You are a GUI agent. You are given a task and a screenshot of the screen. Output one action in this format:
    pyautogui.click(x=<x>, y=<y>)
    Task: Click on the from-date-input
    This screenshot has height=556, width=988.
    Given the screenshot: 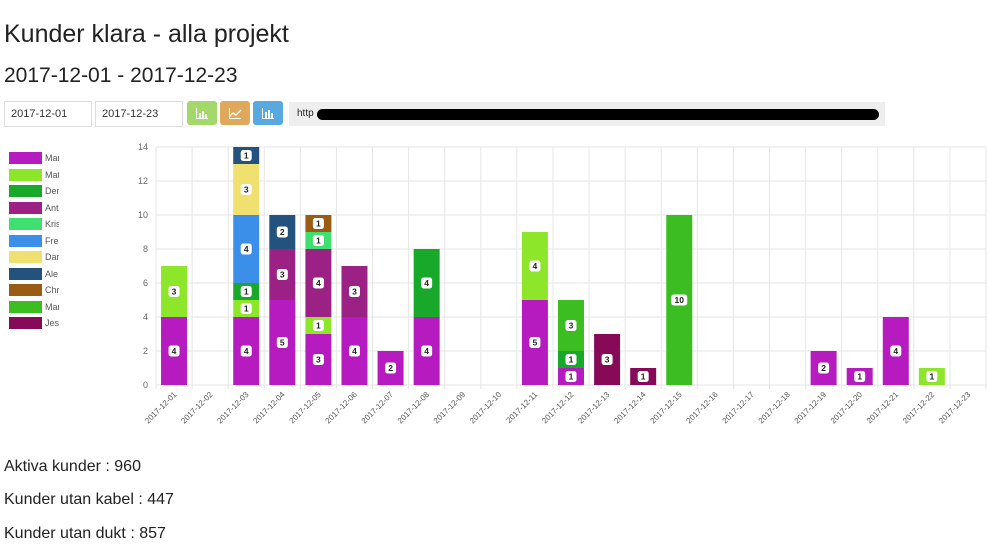 What is the action you would take?
    pyautogui.click(x=48, y=114)
    